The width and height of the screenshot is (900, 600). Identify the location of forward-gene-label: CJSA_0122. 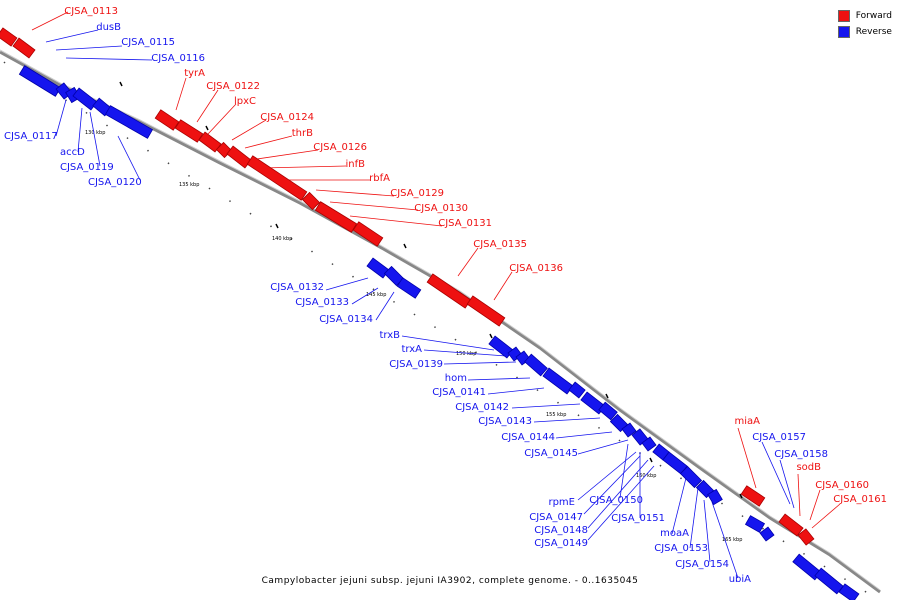
(233, 86).